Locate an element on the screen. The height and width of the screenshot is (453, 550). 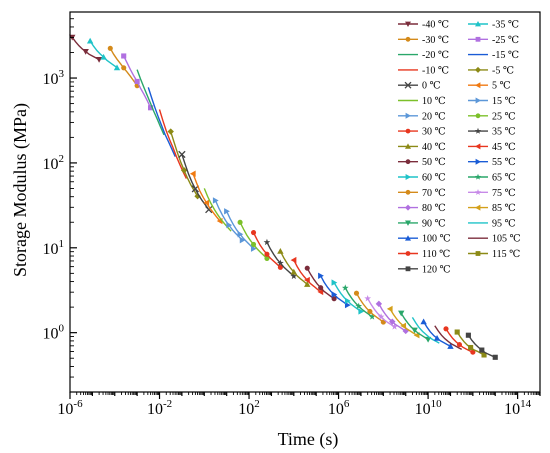
legend-item: 30 ℃ is located at coordinates (422, 132).